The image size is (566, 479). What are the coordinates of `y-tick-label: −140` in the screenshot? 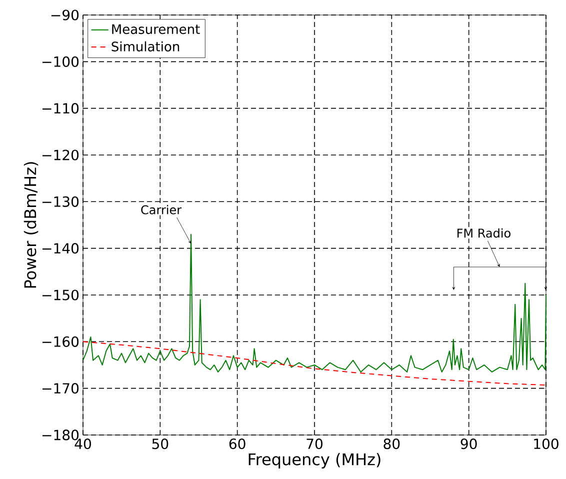 It's located at (60, 248).